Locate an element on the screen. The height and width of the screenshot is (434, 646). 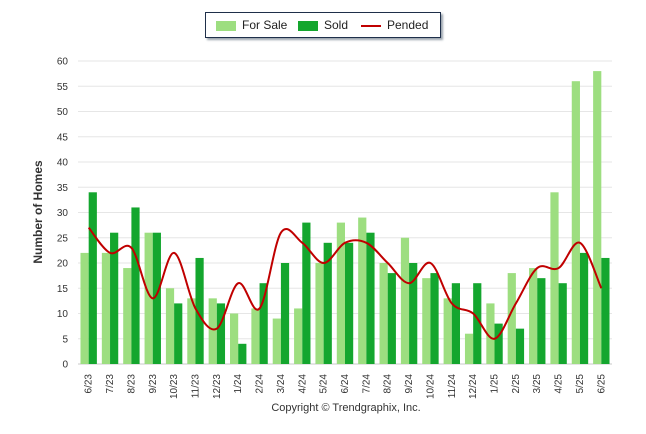
x-tick-label: 11/24 is located at coordinates (452, 386).